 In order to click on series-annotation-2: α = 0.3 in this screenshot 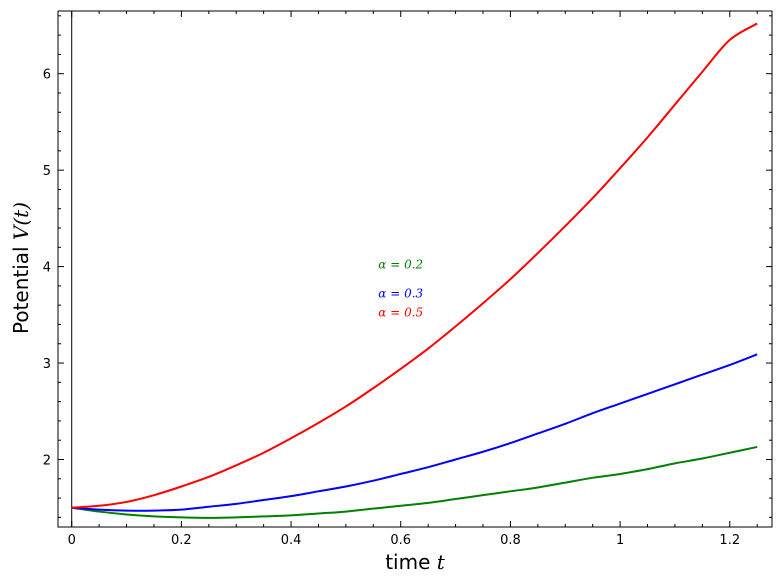, I will do `click(400, 293)`.